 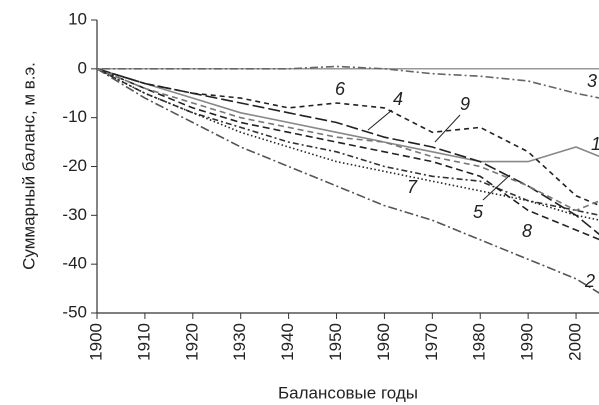 I want to click on y-tick-label: -50, so click(x=74, y=311).